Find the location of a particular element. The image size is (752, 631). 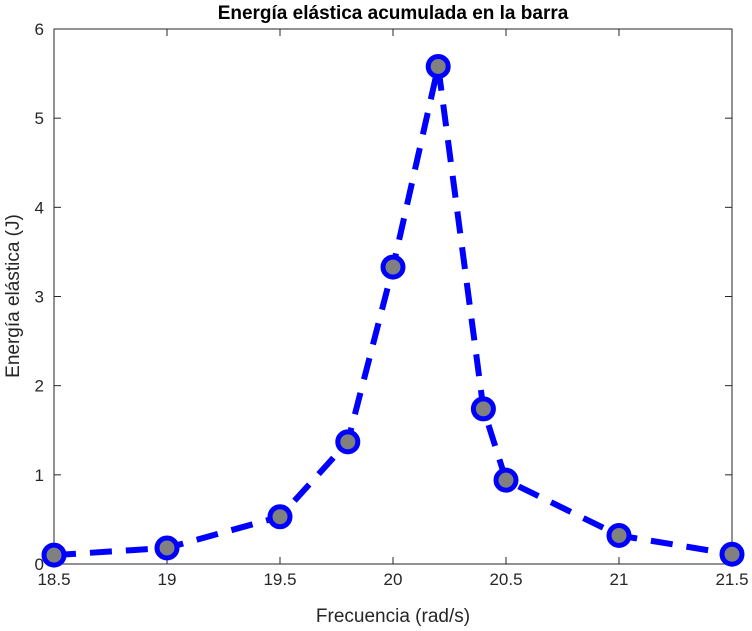

y-tick-label: 1 is located at coordinates (39, 475).